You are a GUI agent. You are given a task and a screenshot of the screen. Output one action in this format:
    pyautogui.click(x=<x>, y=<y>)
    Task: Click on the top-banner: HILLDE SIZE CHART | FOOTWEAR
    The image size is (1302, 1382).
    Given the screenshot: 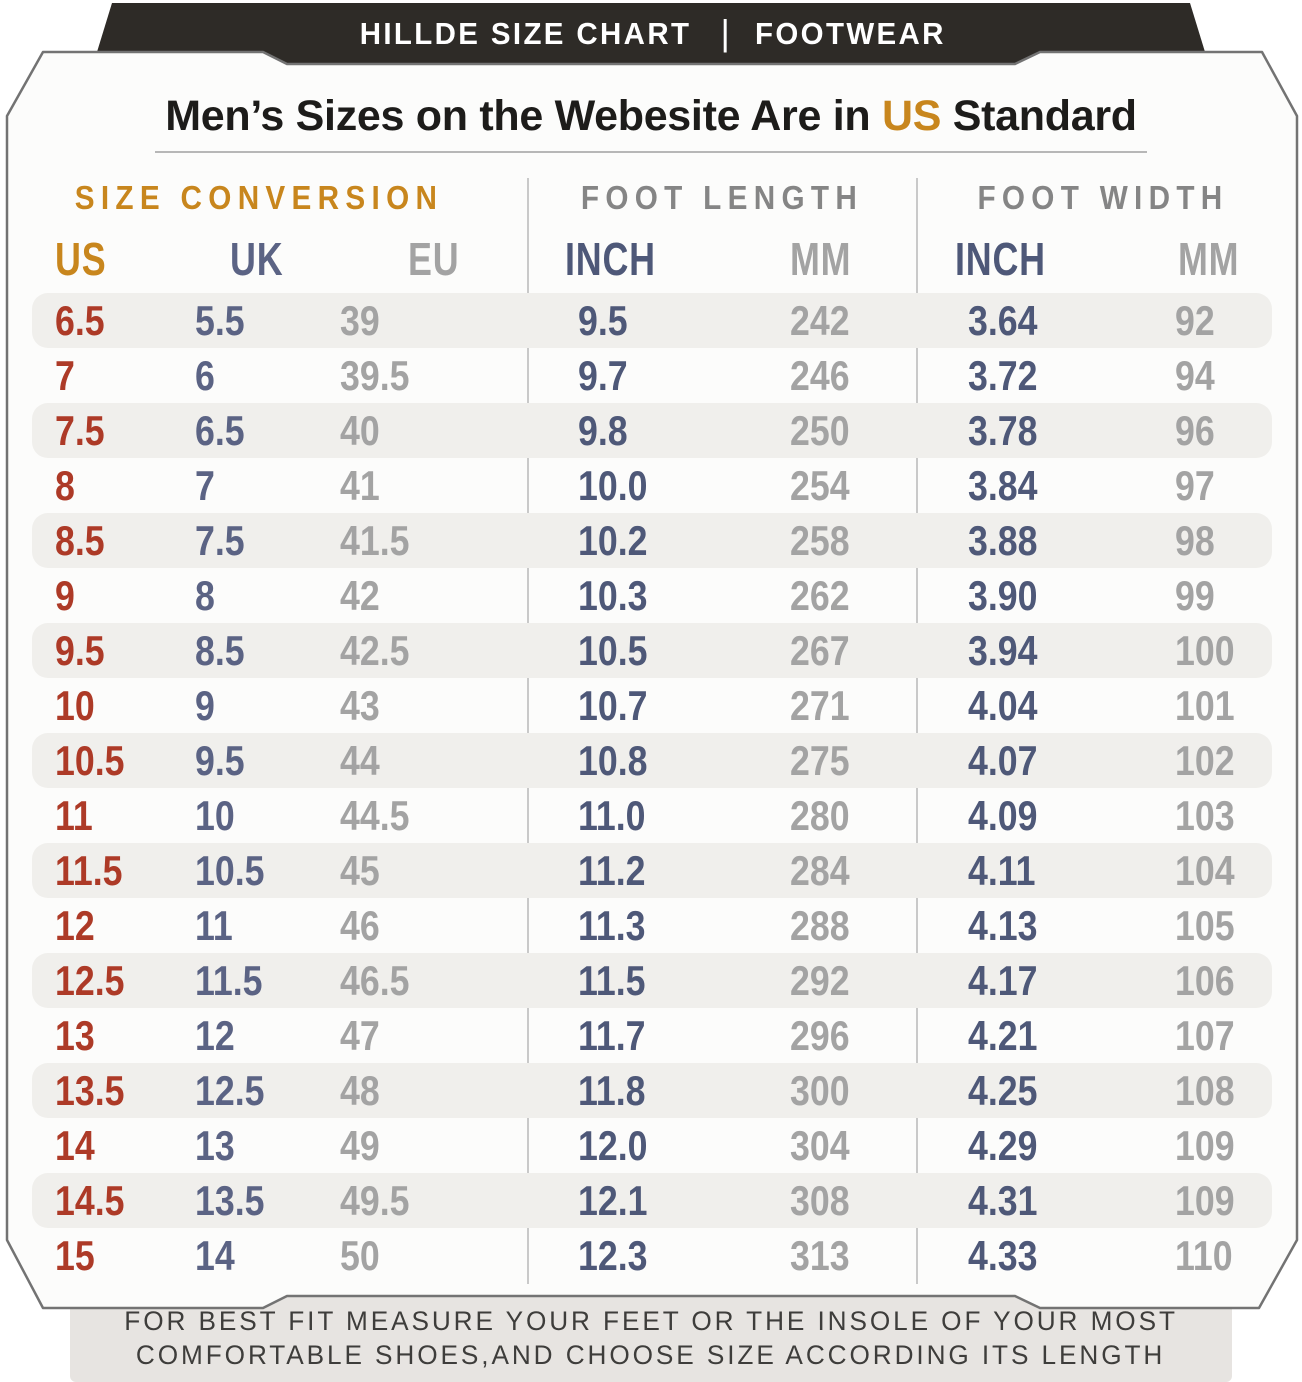 What is the action you would take?
    pyautogui.click(x=651, y=34)
    